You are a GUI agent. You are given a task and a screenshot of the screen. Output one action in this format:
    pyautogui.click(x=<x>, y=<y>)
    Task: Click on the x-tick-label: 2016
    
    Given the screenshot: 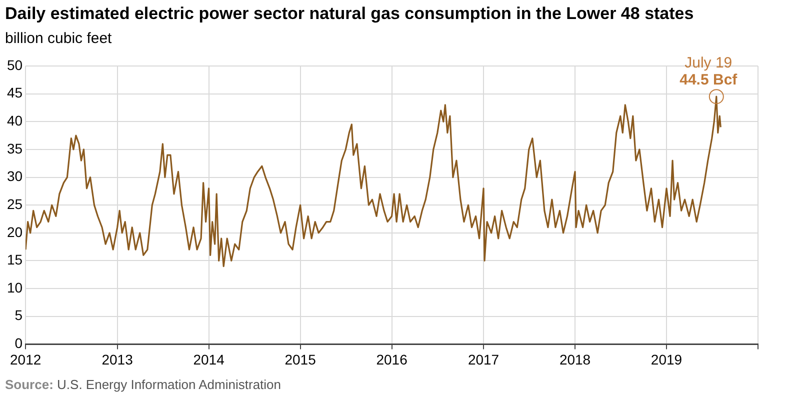 What is the action you would take?
    pyautogui.click(x=392, y=359)
    